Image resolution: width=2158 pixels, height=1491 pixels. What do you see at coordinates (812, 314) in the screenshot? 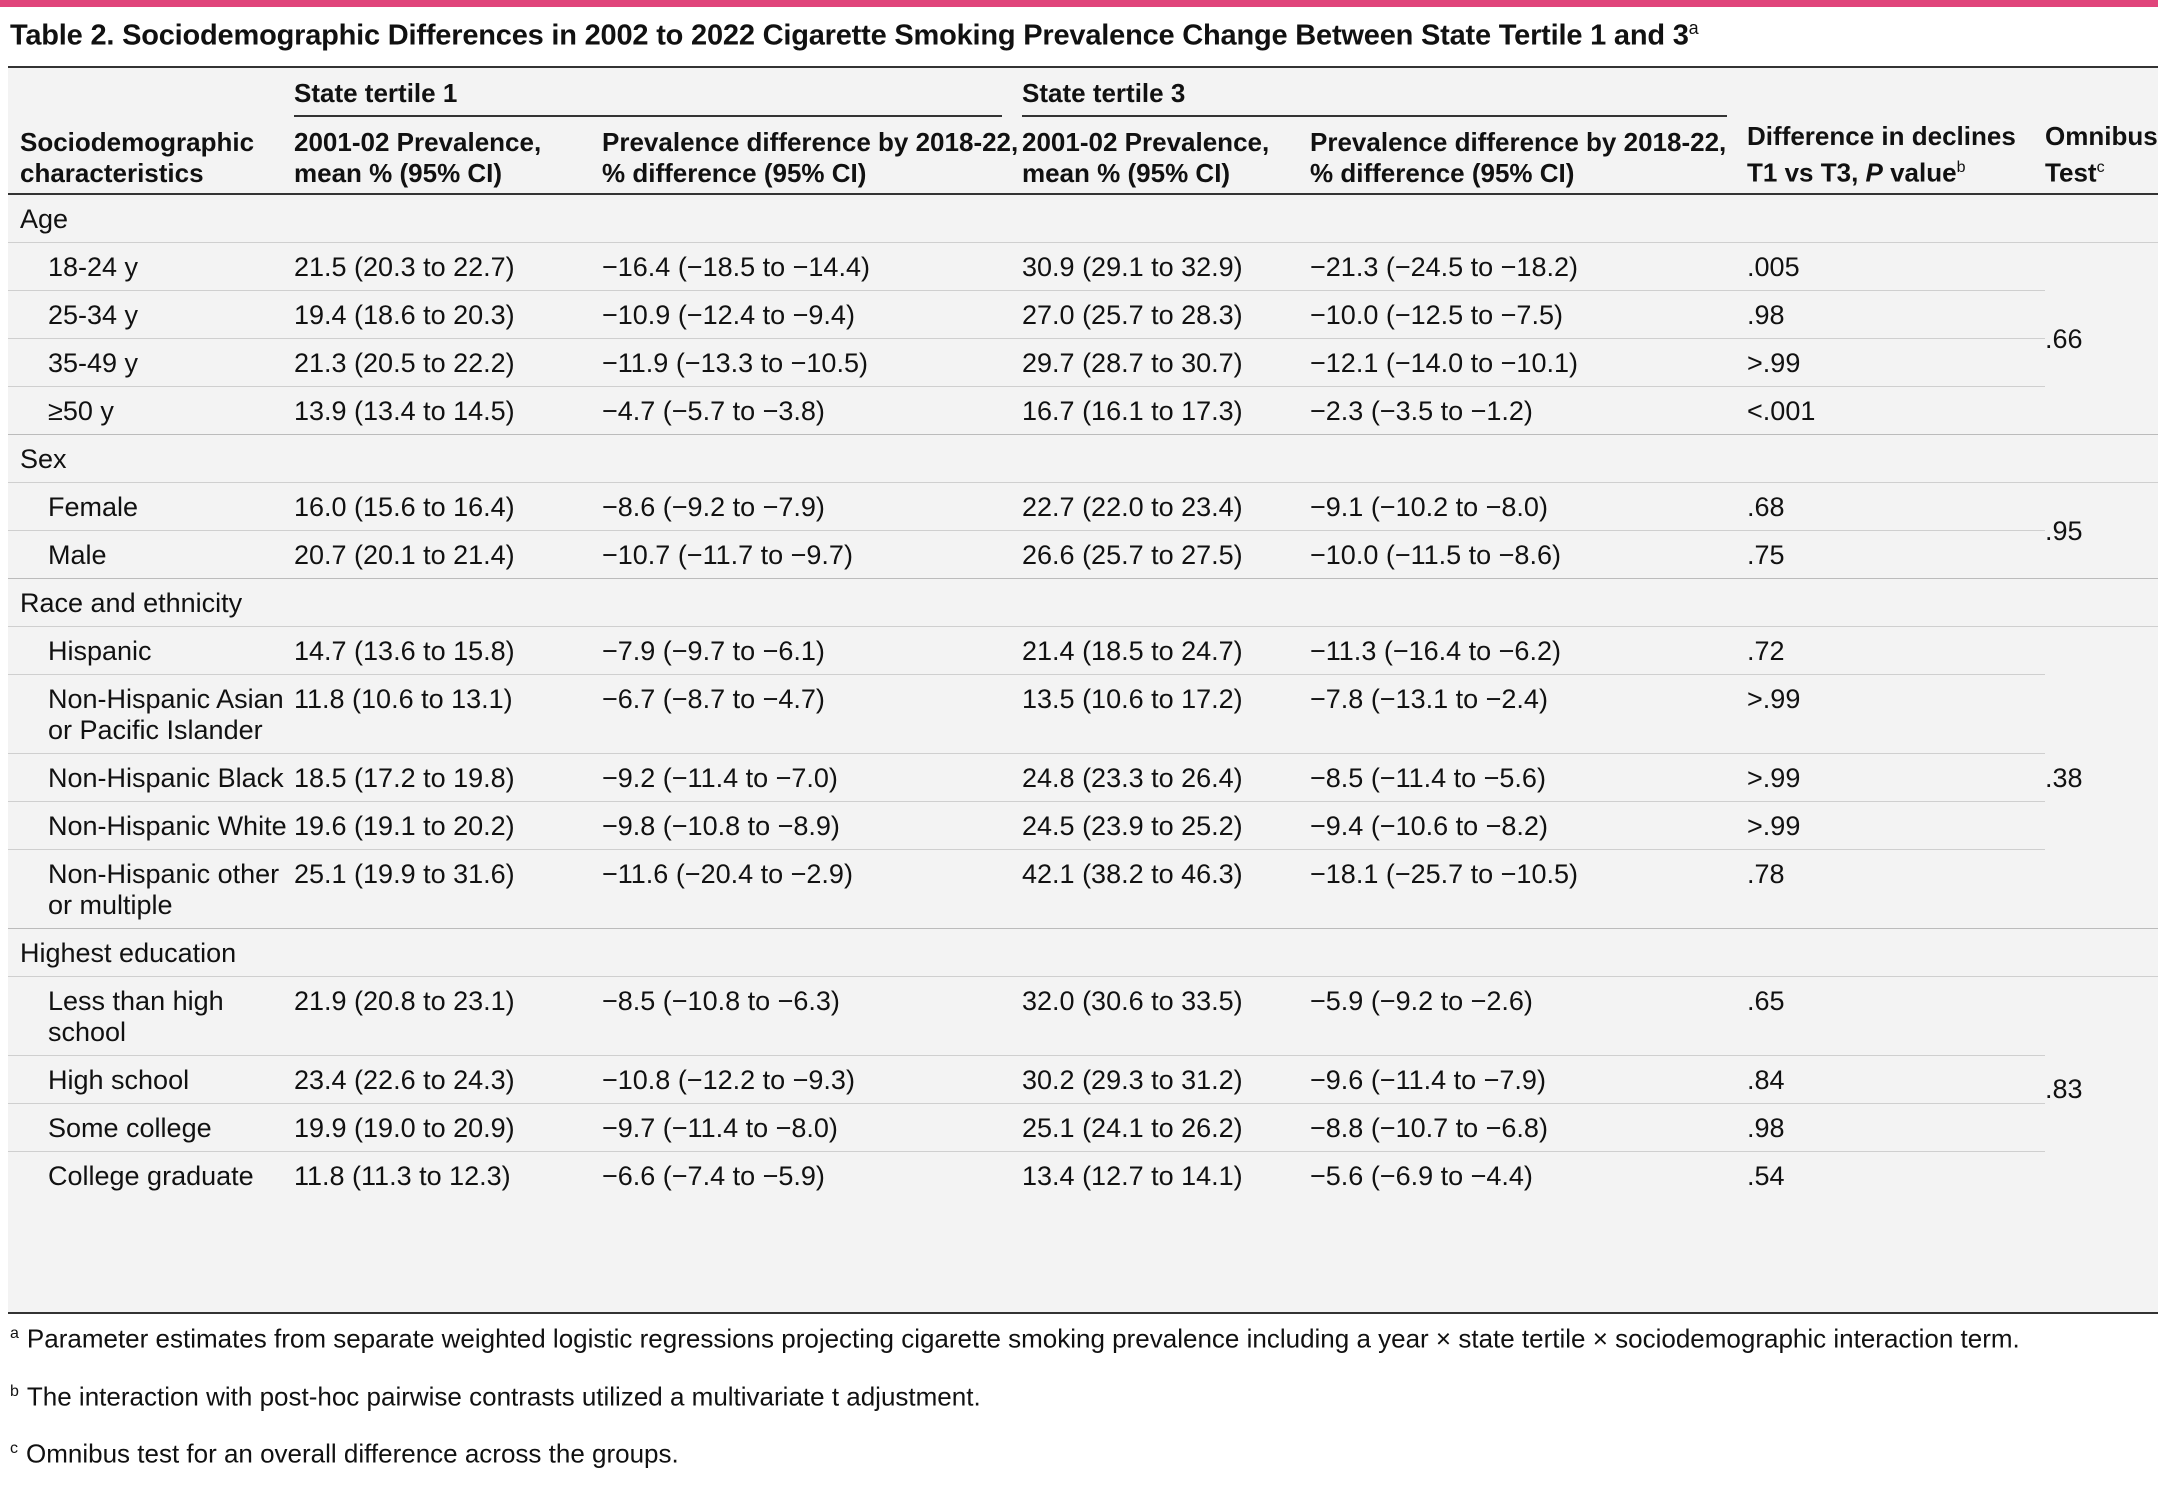
I see `t1-difference-cell: −10.9 (−12.4 to −9.4)` at bounding box center [812, 314].